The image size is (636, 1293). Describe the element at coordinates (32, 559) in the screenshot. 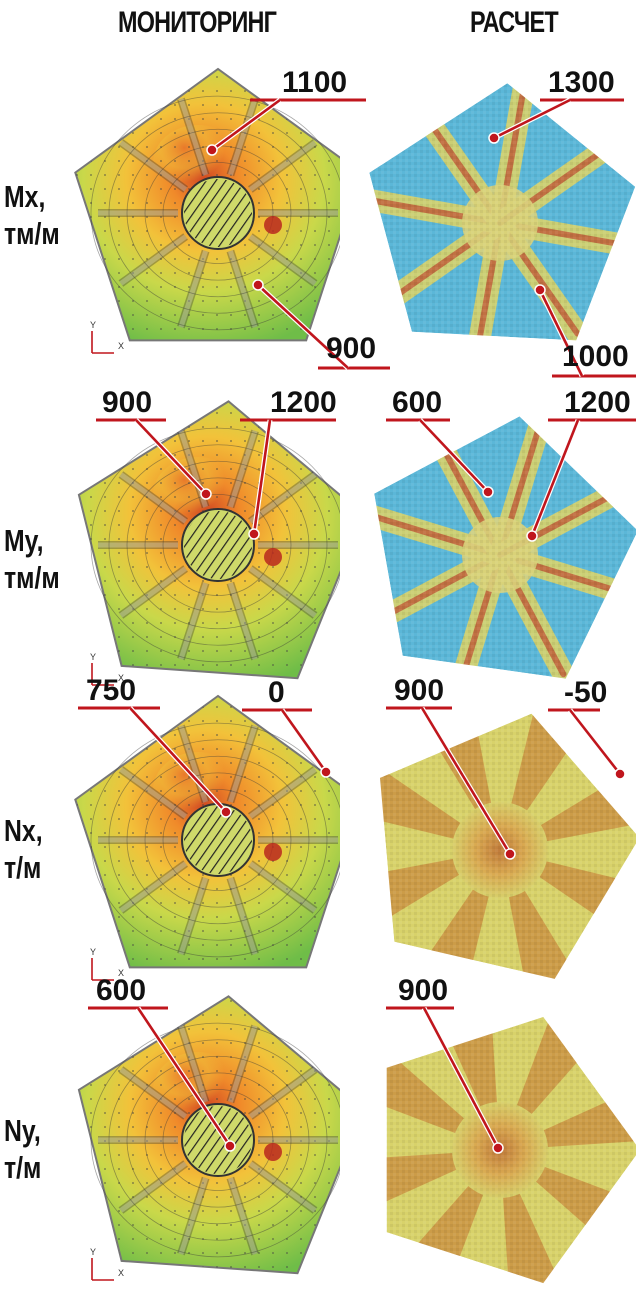

I see `row-label-my: My, тм/м` at that location.